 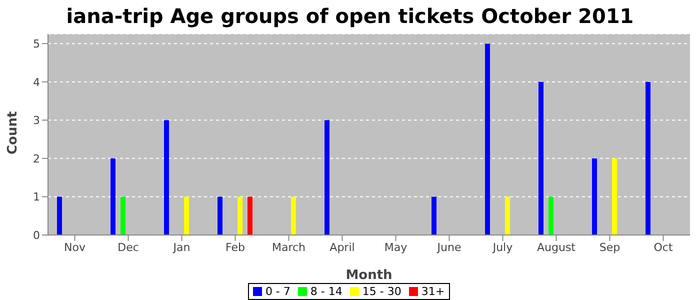 I want to click on legend-label: 15 - 30, so click(x=381, y=291).